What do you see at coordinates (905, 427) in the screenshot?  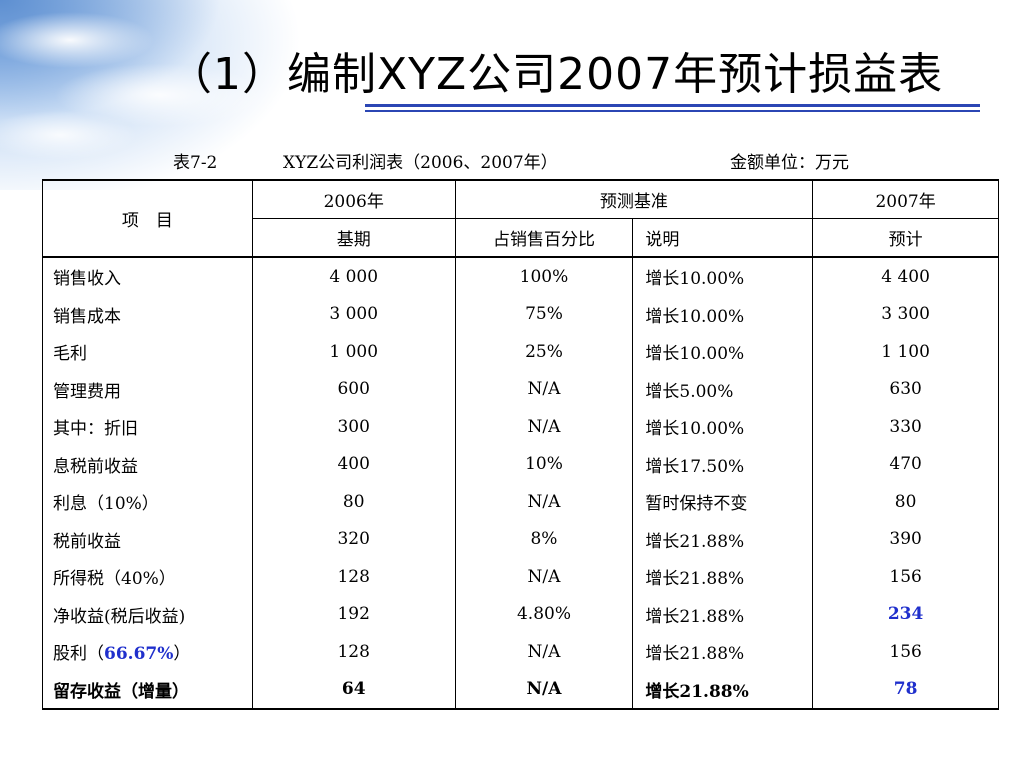 I see `row-forecast: 330` at bounding box center [905, 427].